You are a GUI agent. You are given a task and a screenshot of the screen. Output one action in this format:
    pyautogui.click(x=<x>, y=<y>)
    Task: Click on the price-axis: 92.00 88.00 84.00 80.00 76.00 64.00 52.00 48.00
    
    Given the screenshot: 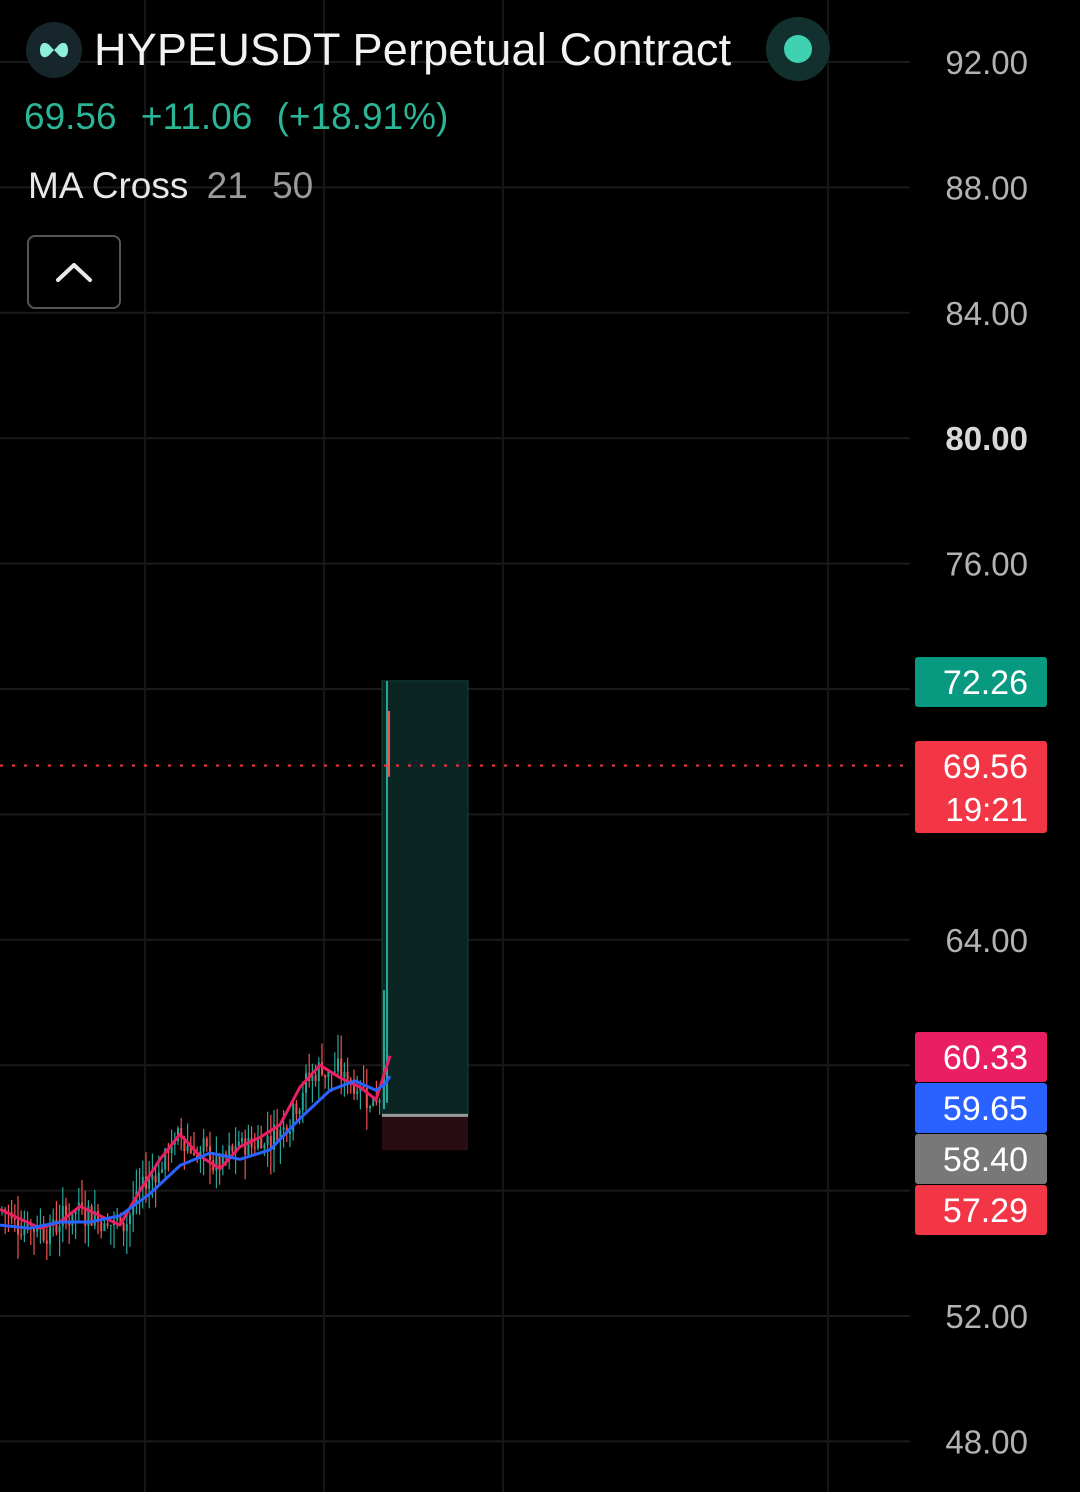 What is the action you would take?
    pyautogui.click(x=986, y=752)
    